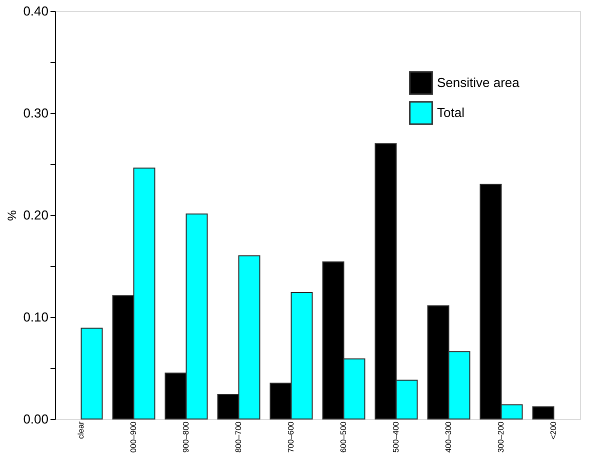  What do you see at coordinates (501, 436) in the screenshot?
I see `x-tick-label: 300–200` at bounding box center [501, 436].